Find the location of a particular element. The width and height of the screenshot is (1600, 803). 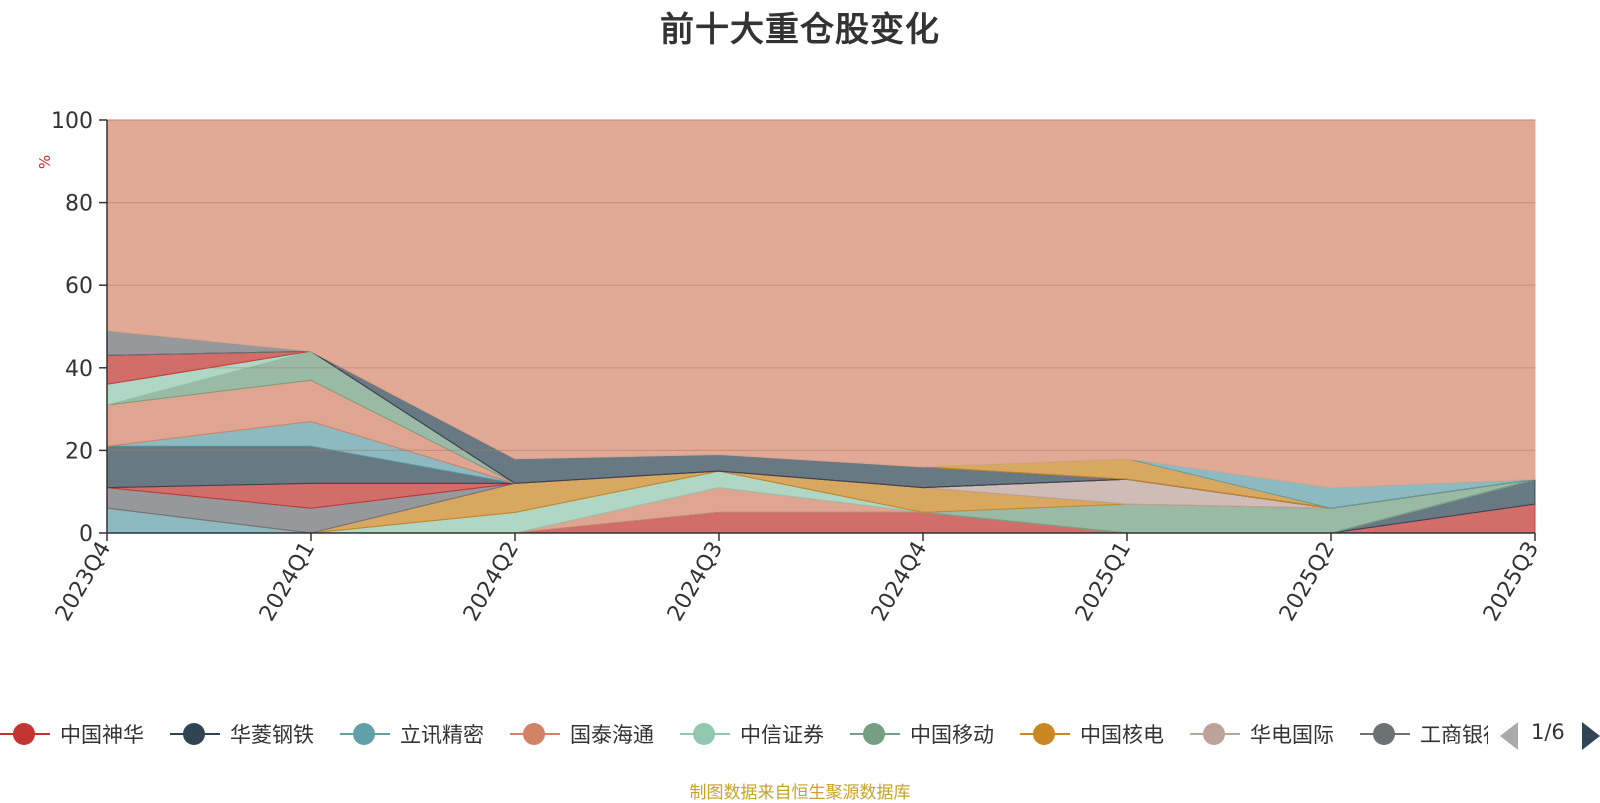

y-tick-label: 0 is located at coordinates (86, 534).